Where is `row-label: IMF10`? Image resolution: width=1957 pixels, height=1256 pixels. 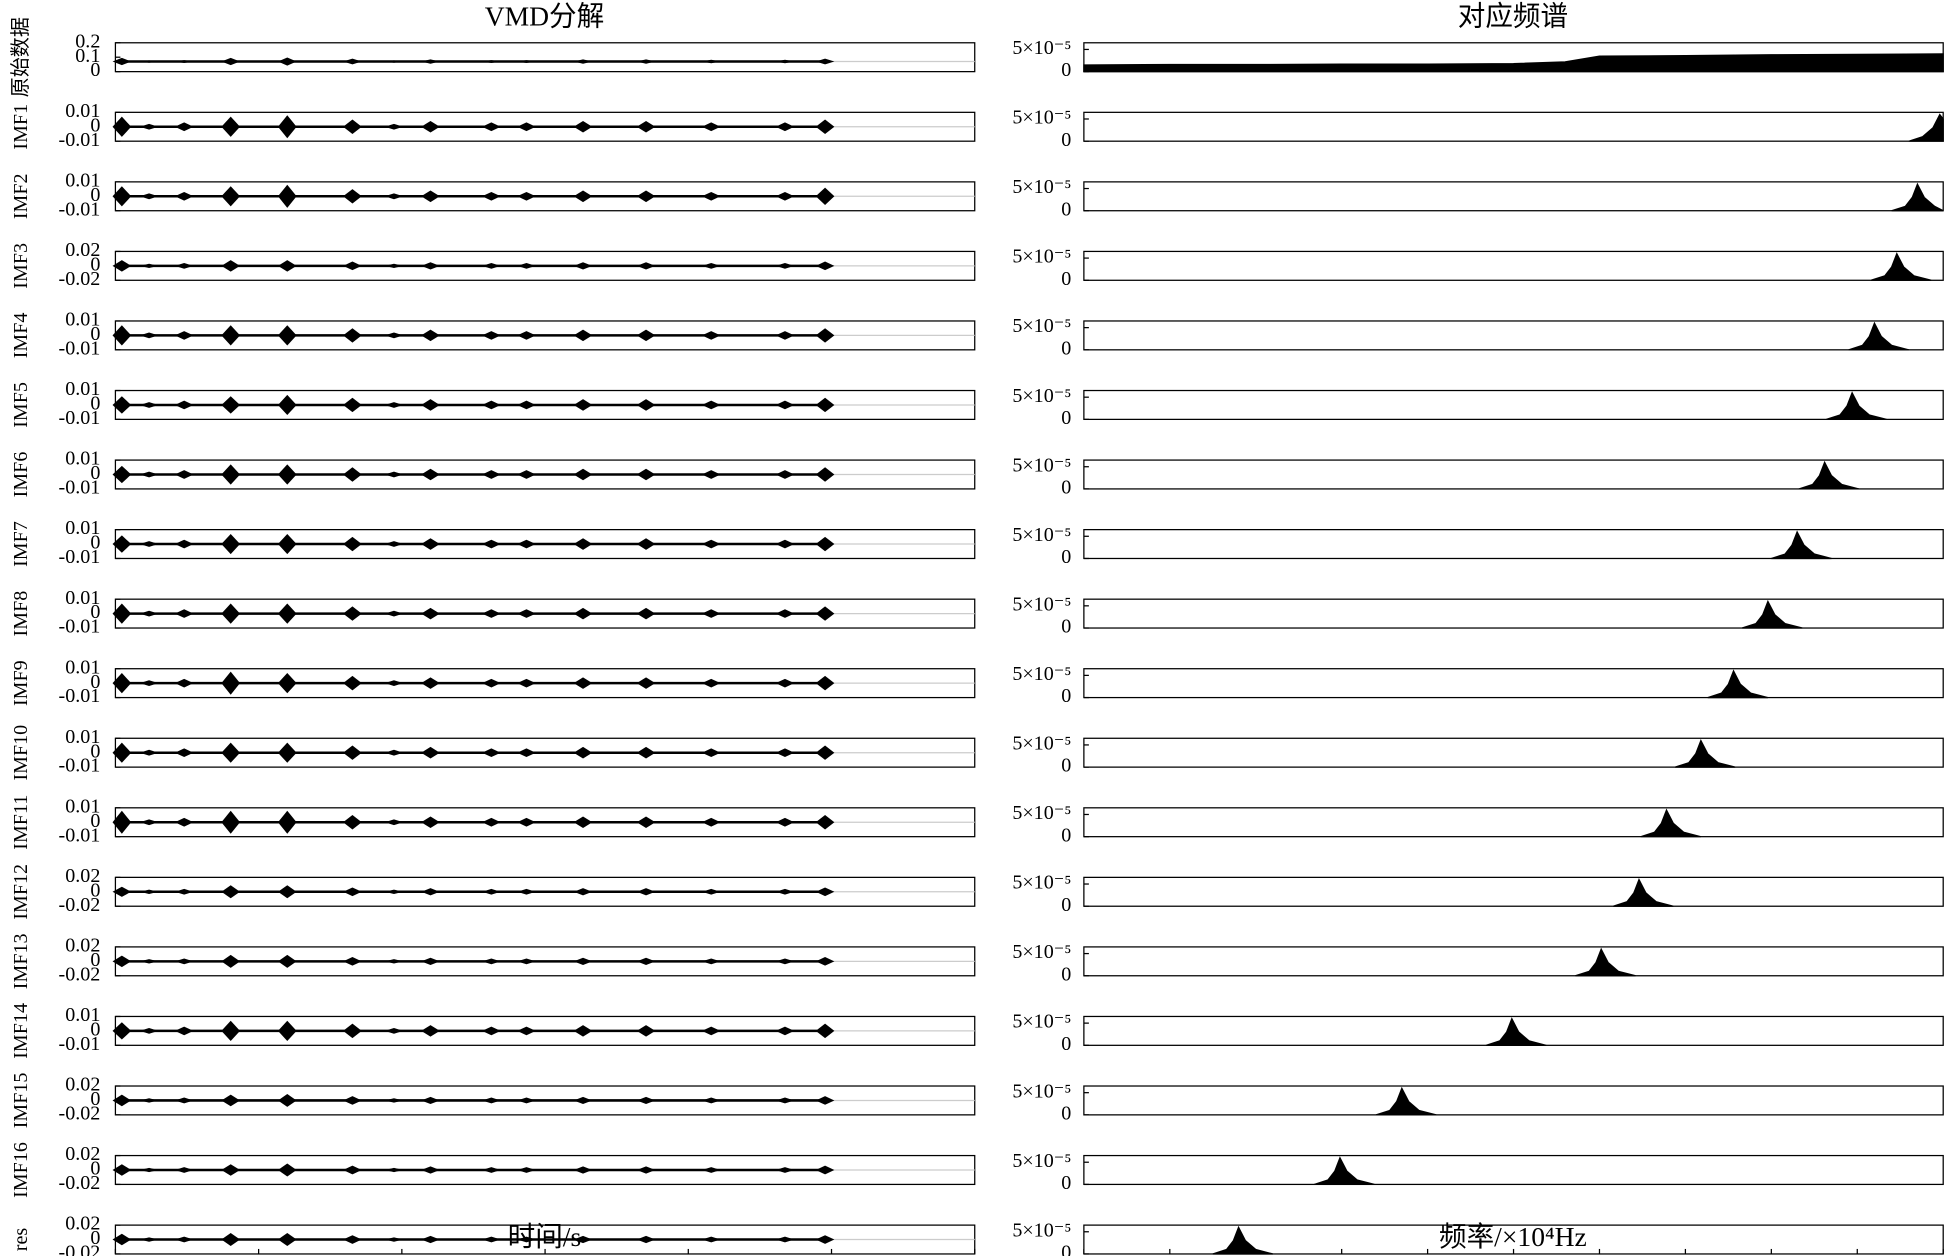 row-label: IMF10 is located at coordinates (21, 753).